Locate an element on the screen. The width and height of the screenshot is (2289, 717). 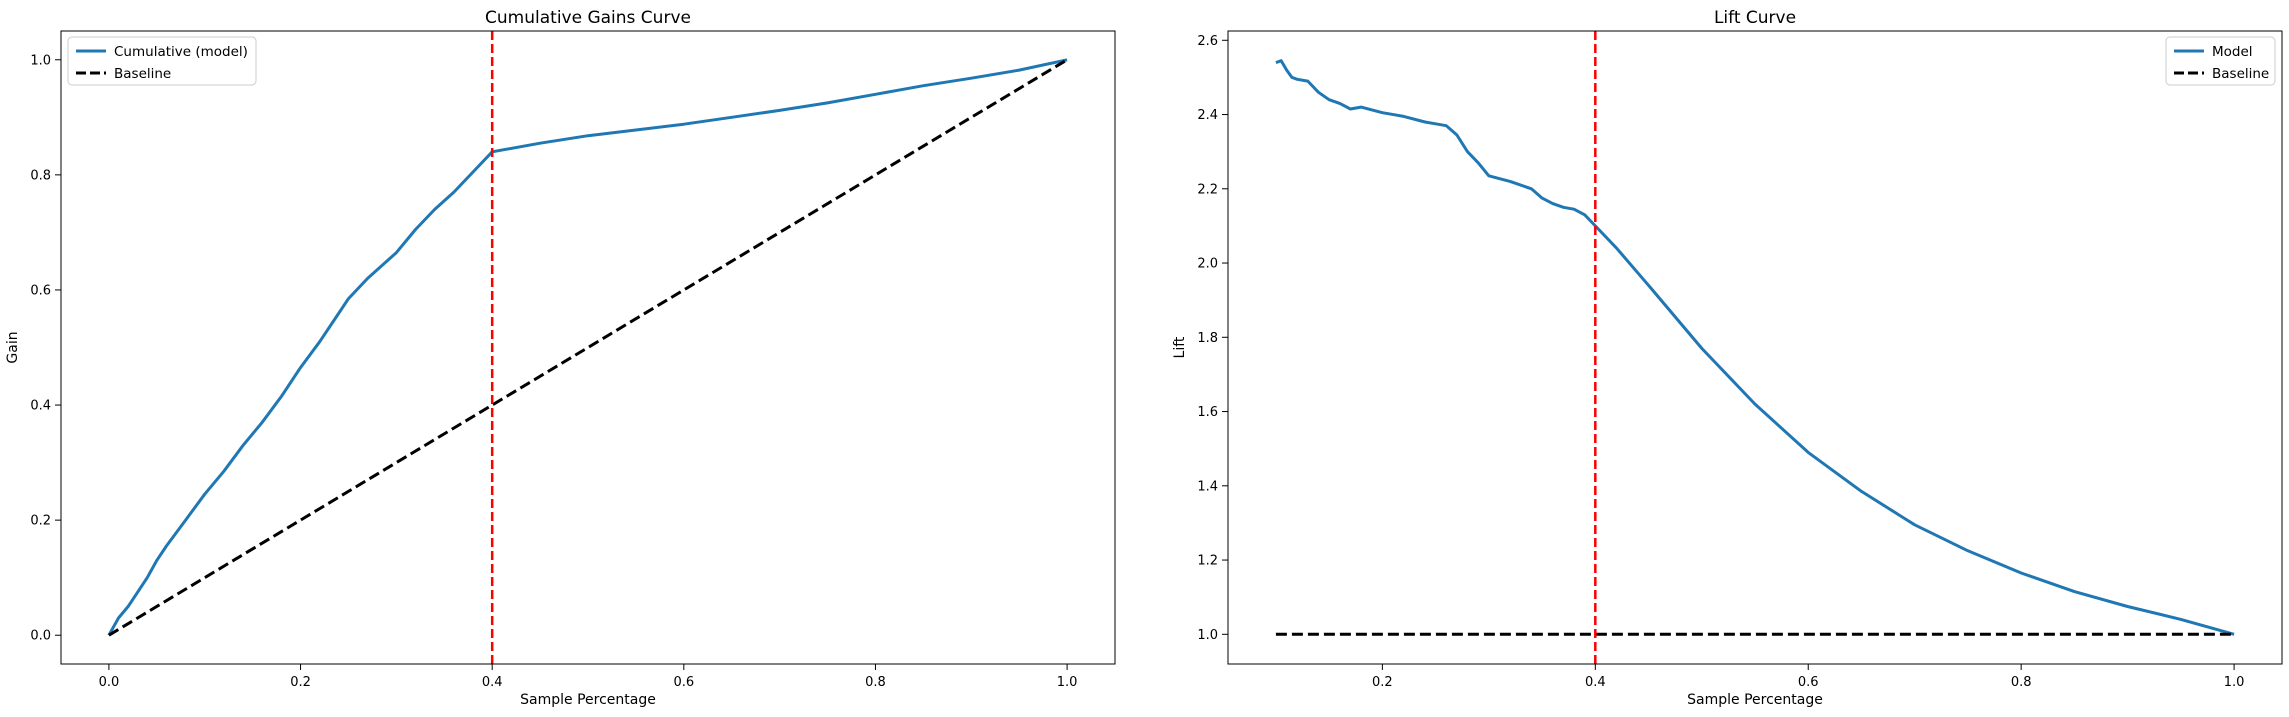
x-tick-label: 0.0 is located at coordinates (109, 682).